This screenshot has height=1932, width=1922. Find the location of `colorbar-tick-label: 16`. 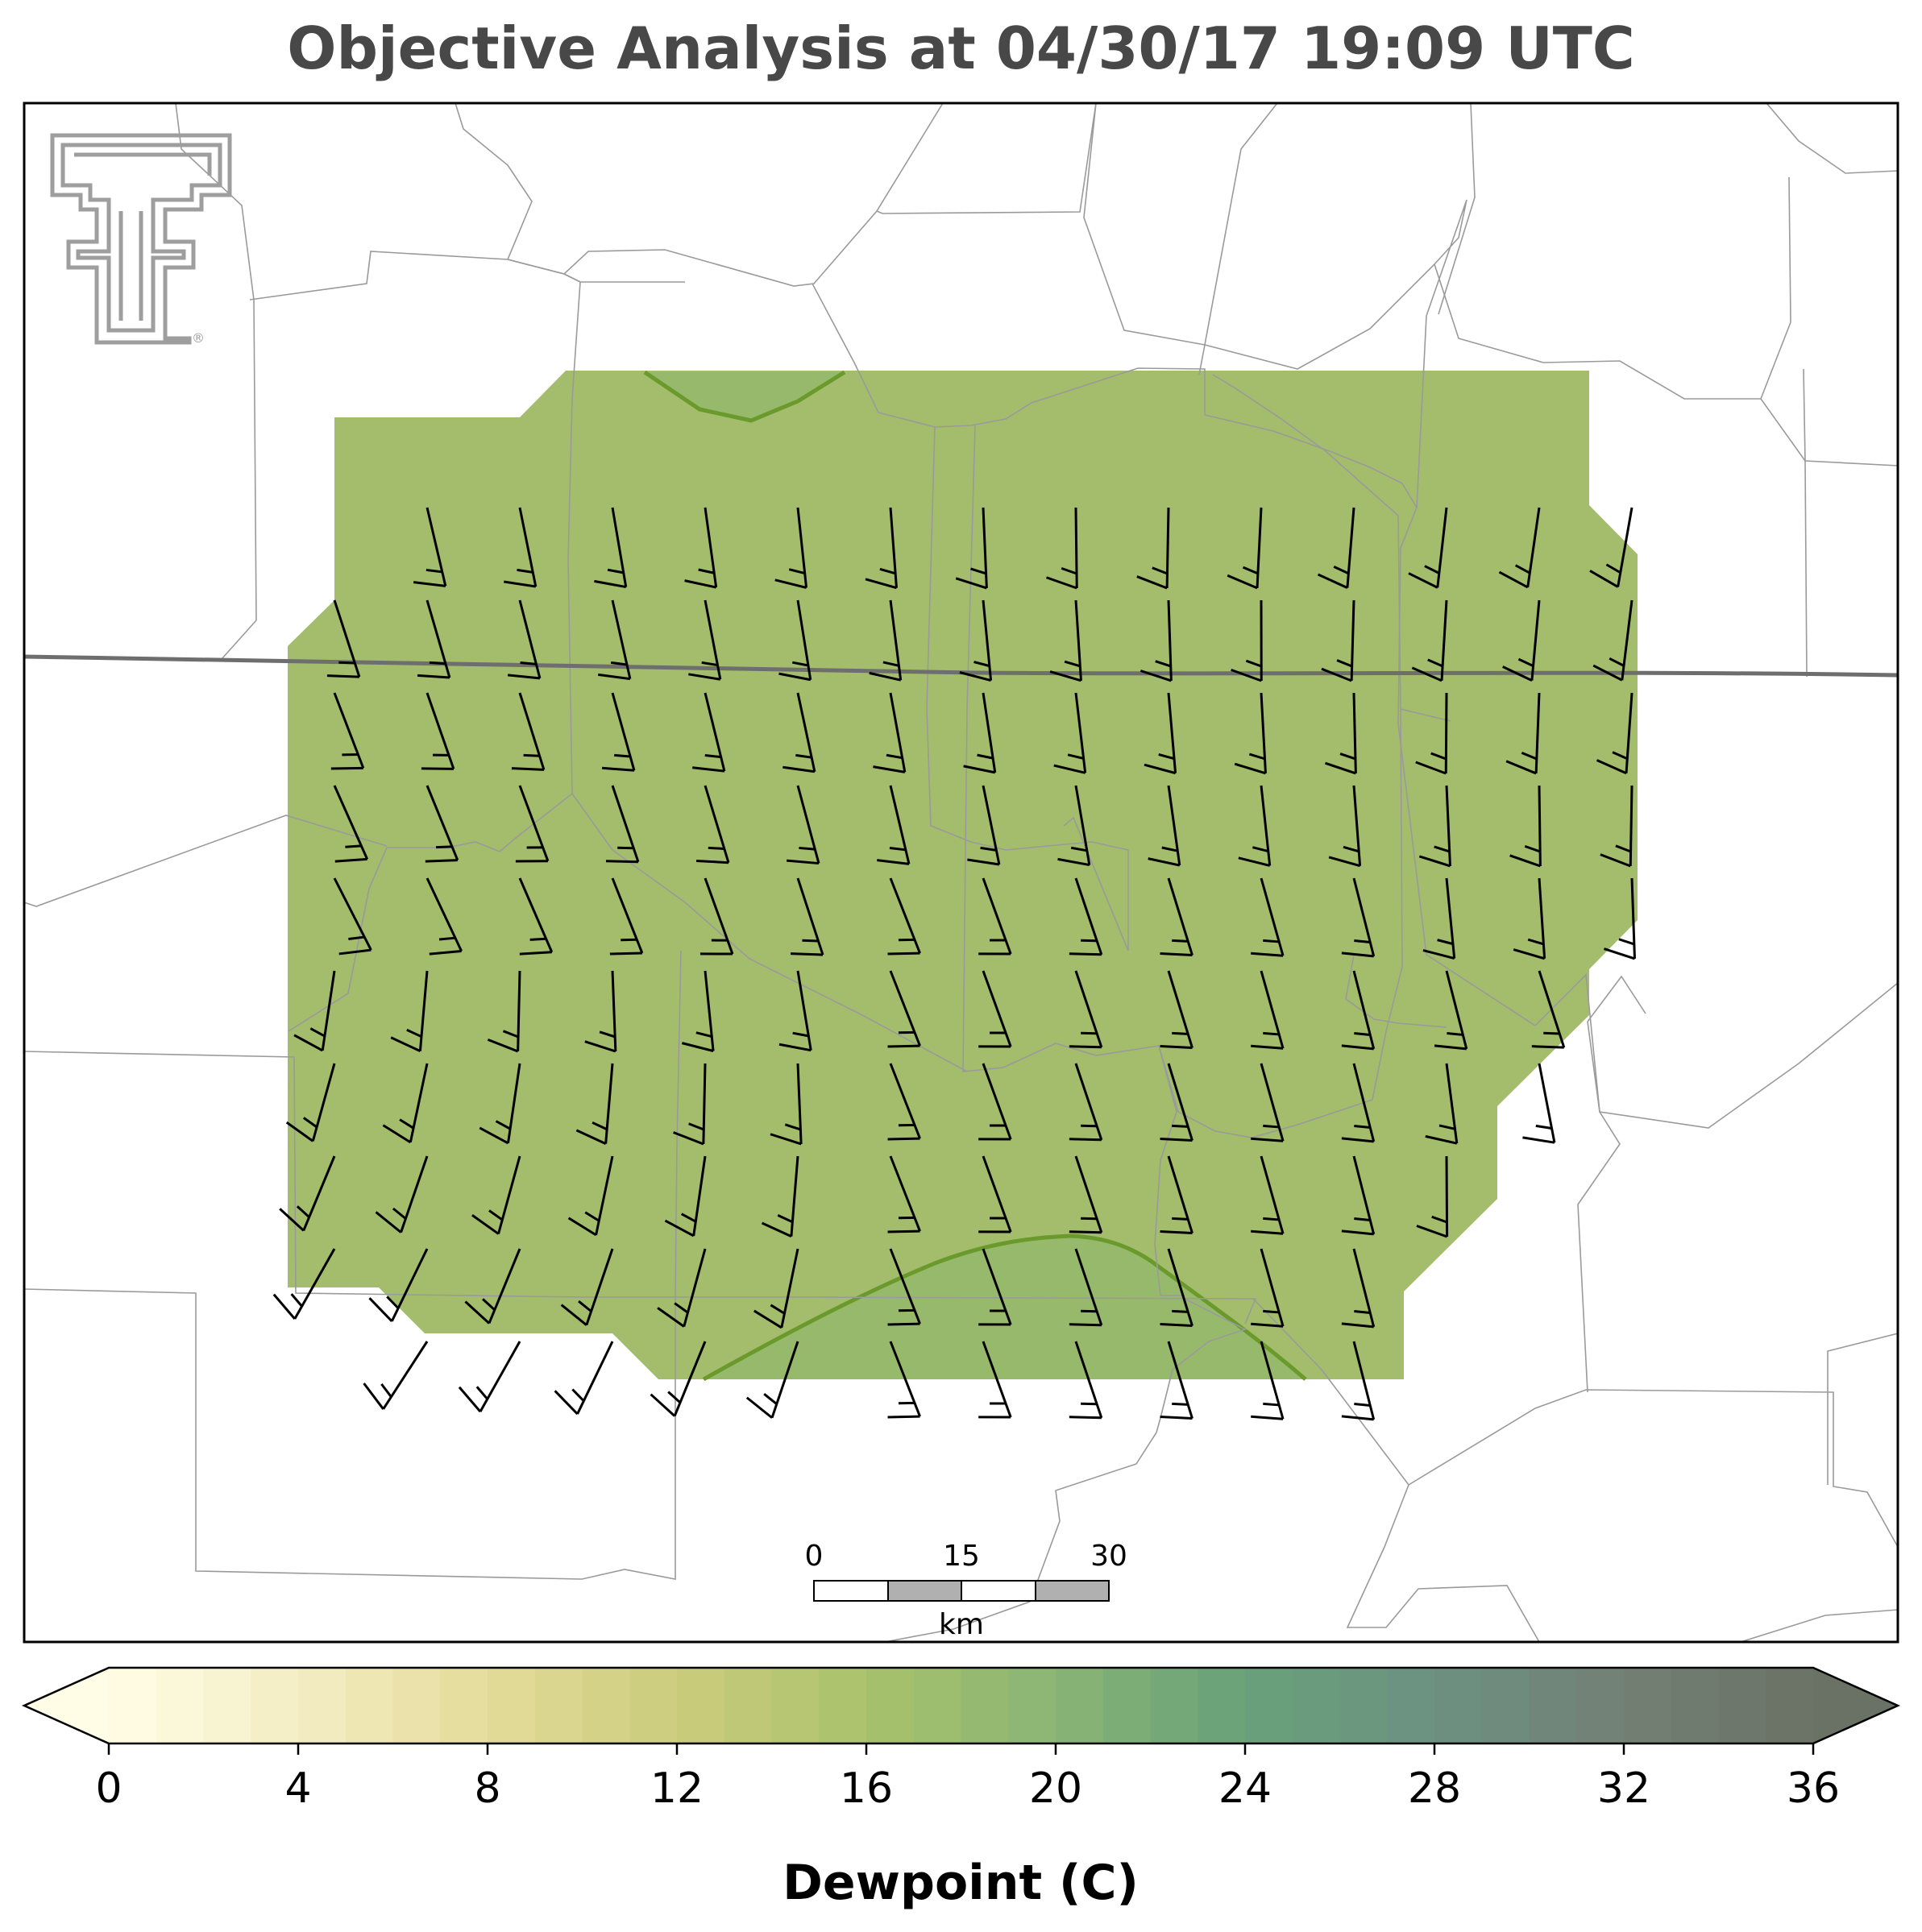

colorbar-tick-label: 16 is located at coordinates (867, 1789).